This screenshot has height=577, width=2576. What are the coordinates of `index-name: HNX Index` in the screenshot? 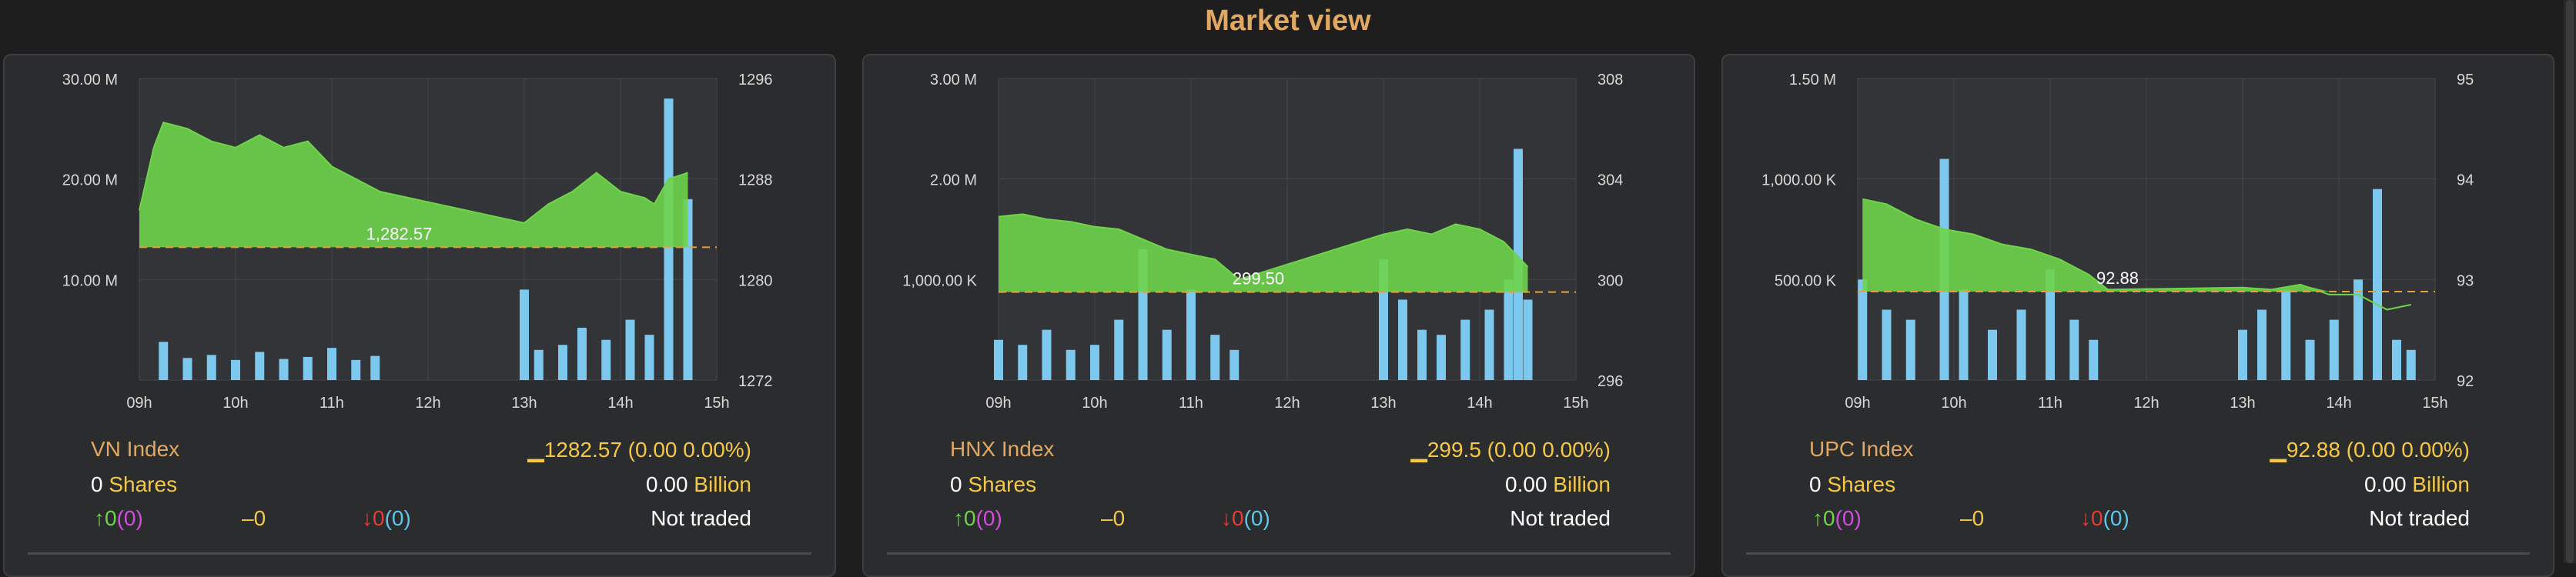 It's located at (1003, 449).